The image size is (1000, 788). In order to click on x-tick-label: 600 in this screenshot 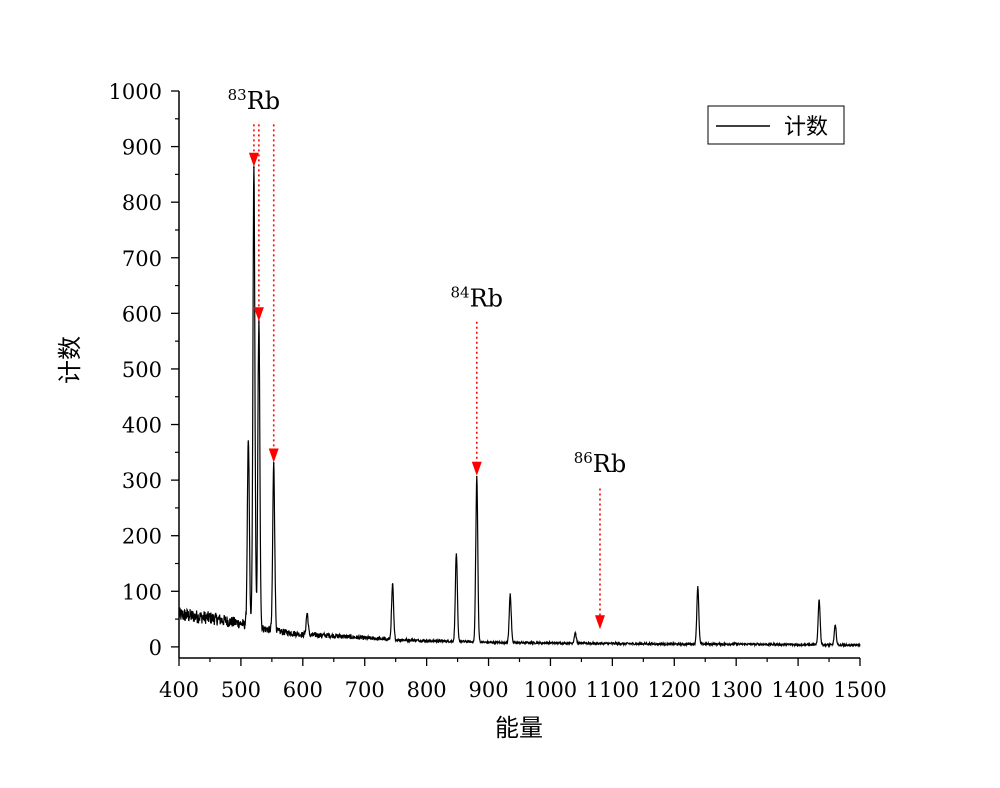, I will do `click(303, 690)`.